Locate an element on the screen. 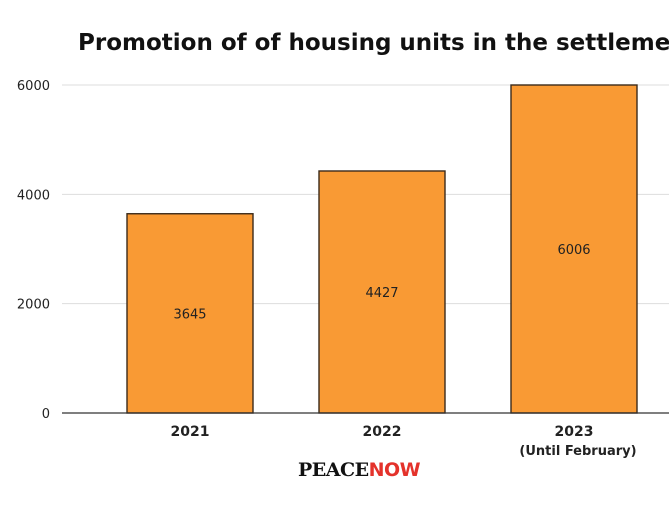  logo-peace-text: PEACE is located at coordinates (333, 470).